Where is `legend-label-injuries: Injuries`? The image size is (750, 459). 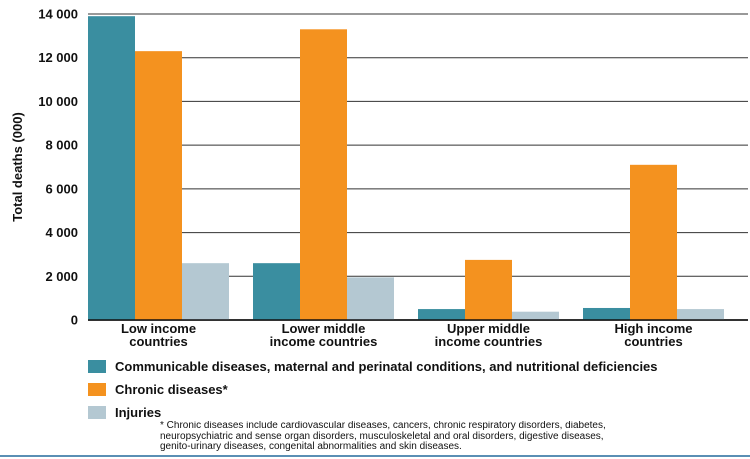 legend-label-injuries: Injuries is located at coordinates (138, 412).